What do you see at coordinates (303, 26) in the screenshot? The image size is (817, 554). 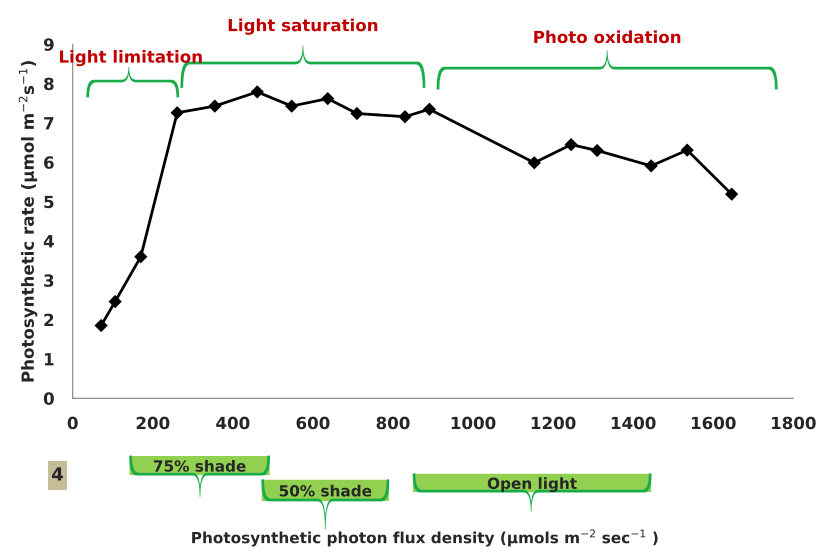 I see `text: Light saturation` at bounding box center [303, 26].